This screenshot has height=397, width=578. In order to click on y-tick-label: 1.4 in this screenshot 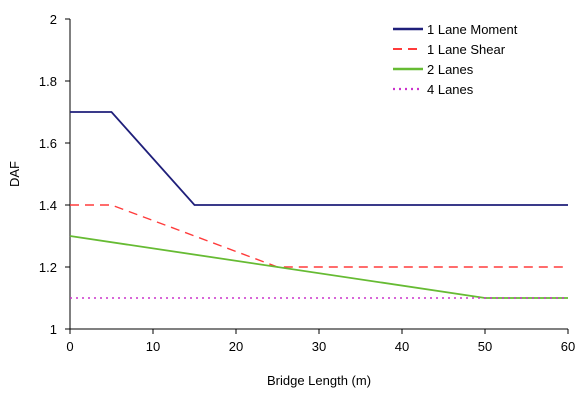, I will do `click(48, 205)`.